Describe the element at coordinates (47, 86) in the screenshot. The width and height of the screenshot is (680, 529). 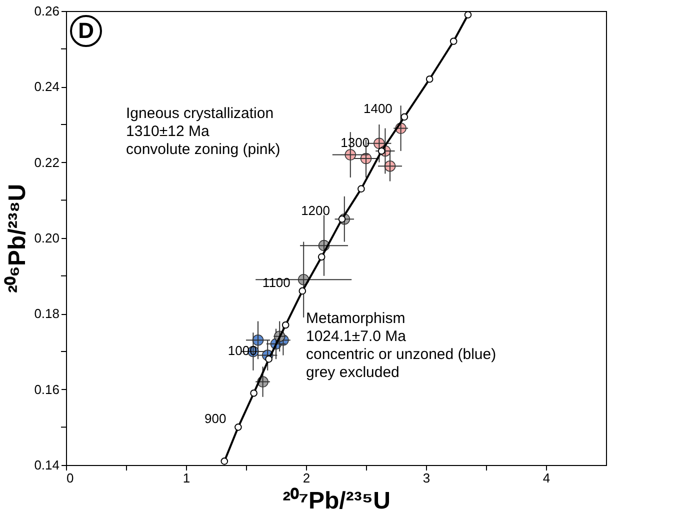
I see `y-tick-label: 0.24` at that location.